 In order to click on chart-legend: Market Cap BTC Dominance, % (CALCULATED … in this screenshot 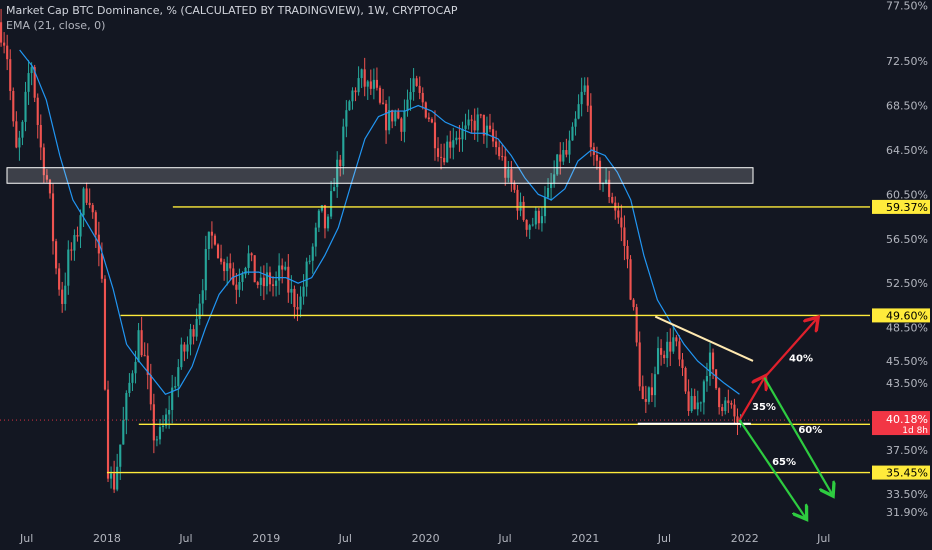, I will do `click(231, 18)`.